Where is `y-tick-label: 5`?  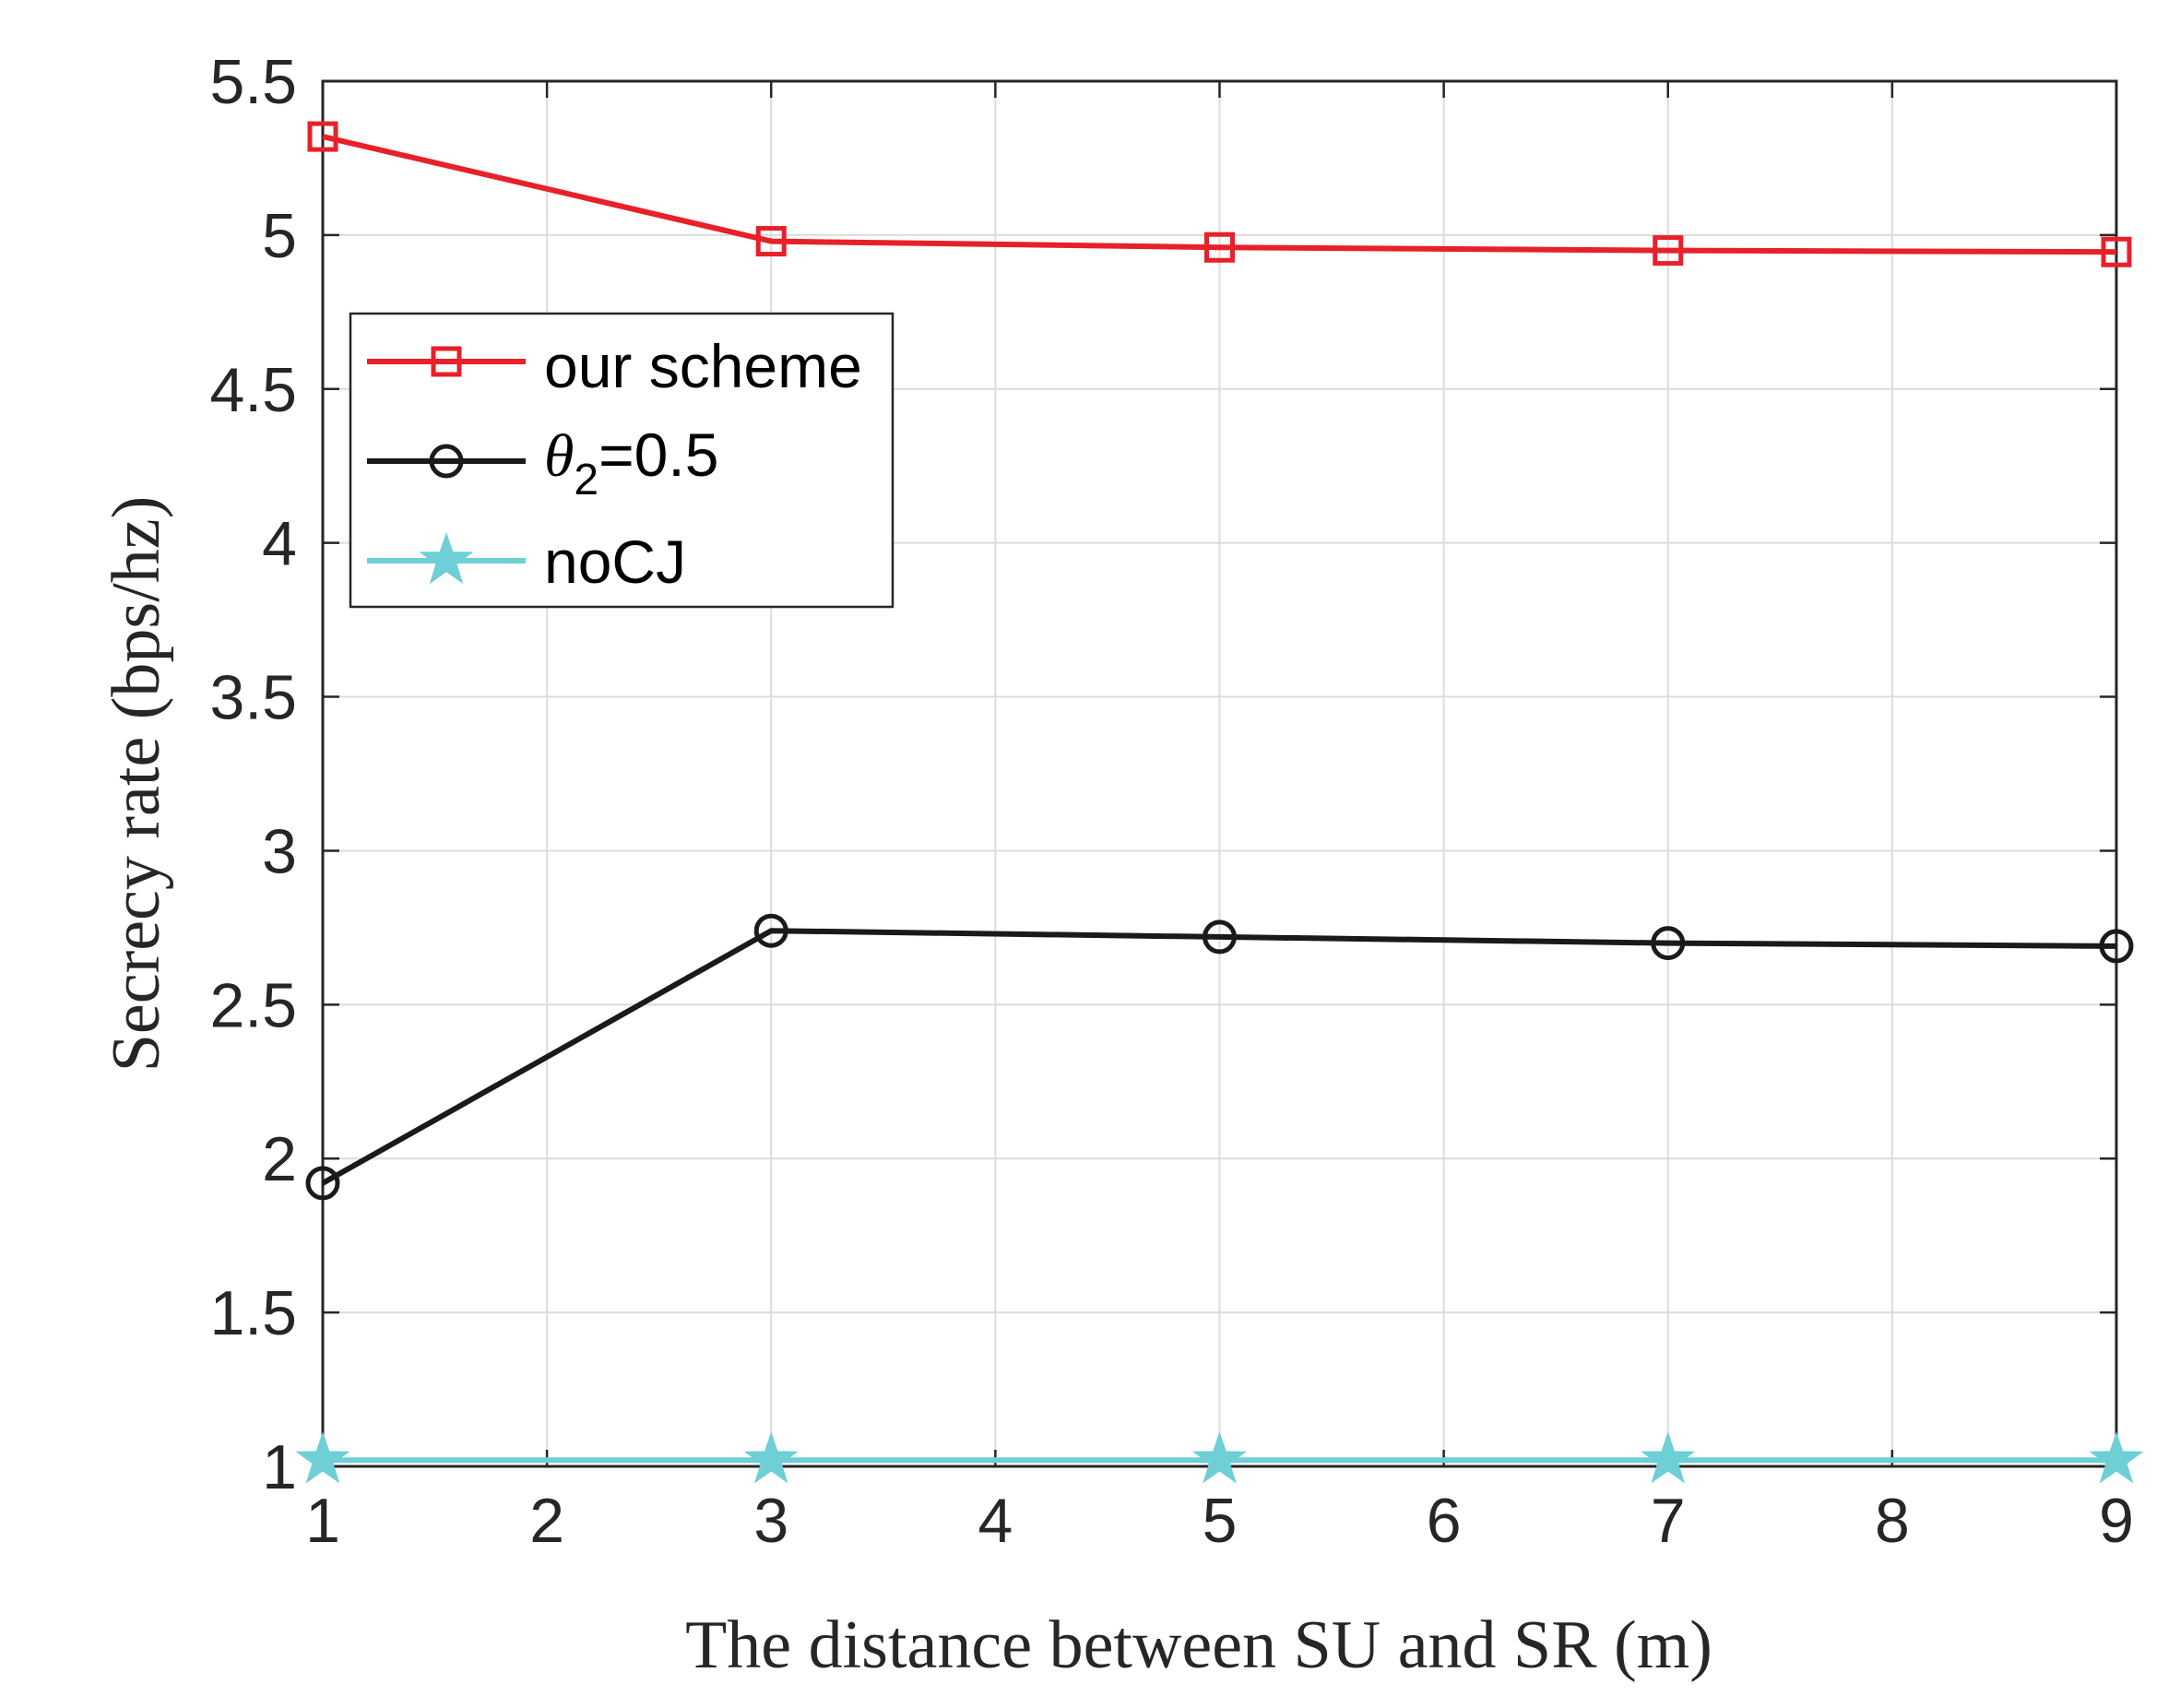
y-tick-label: 5 is located at coordinates (279, 236).